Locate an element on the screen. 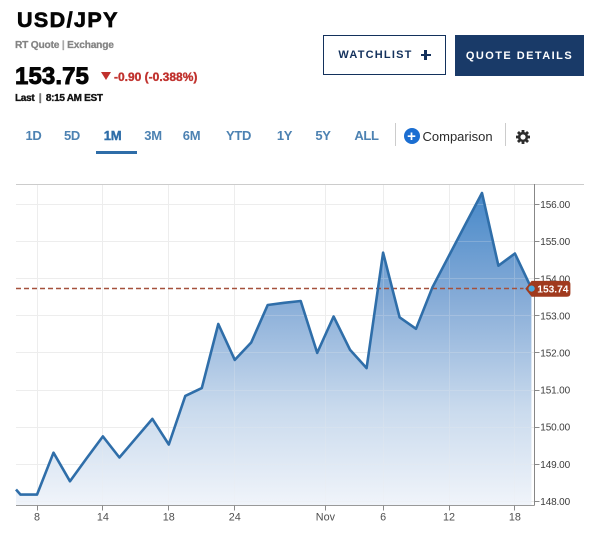 The height and width of the screenshot is (543, 600). svg-text: 12 is located at coordinates (449, 518).